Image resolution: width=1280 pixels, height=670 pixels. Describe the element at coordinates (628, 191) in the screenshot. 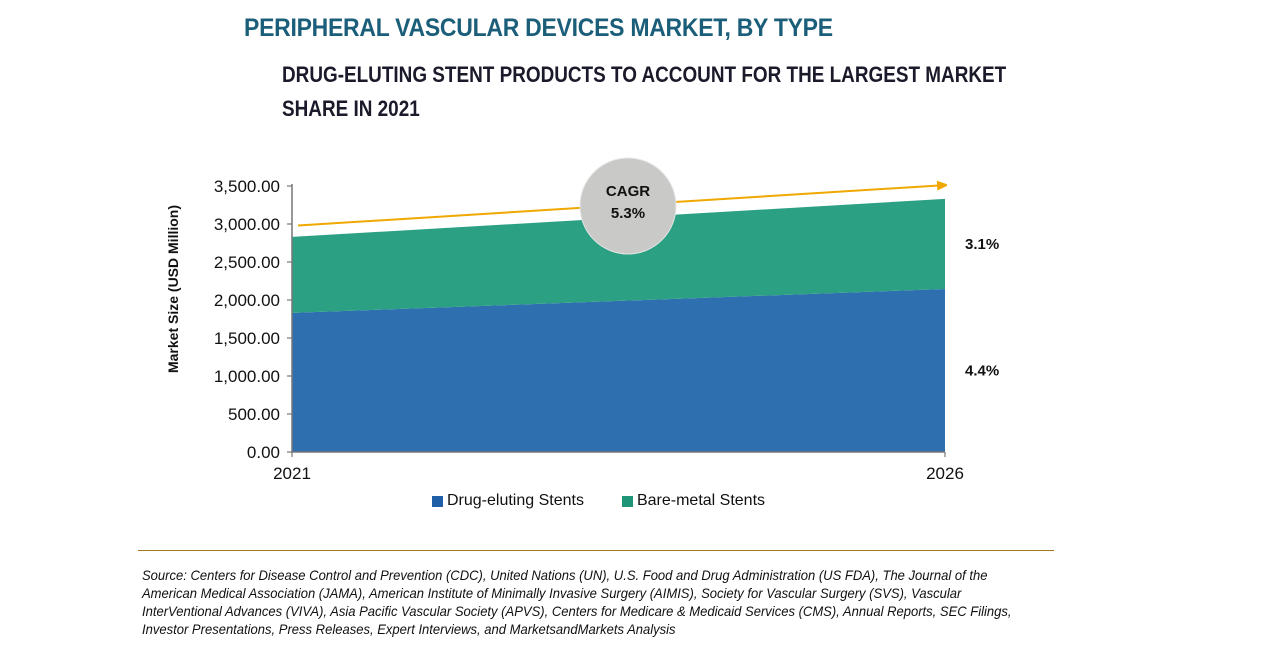

I see `cagr-title: CAGR` at that location.